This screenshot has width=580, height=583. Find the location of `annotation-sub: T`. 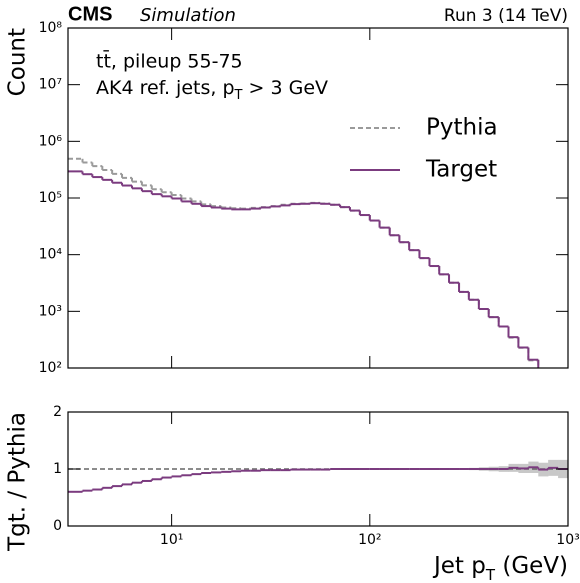

annotation-sub: T is located at coordinates (238, 95).